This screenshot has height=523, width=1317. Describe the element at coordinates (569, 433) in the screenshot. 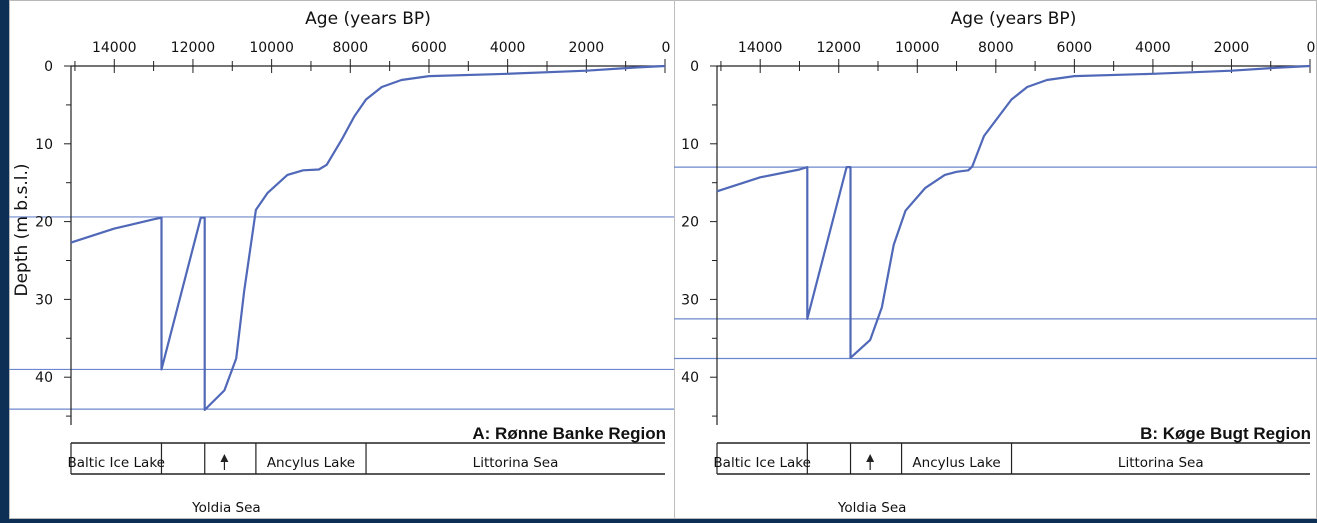

I see `chart-title: A: Rønne Banke Region` at that location.